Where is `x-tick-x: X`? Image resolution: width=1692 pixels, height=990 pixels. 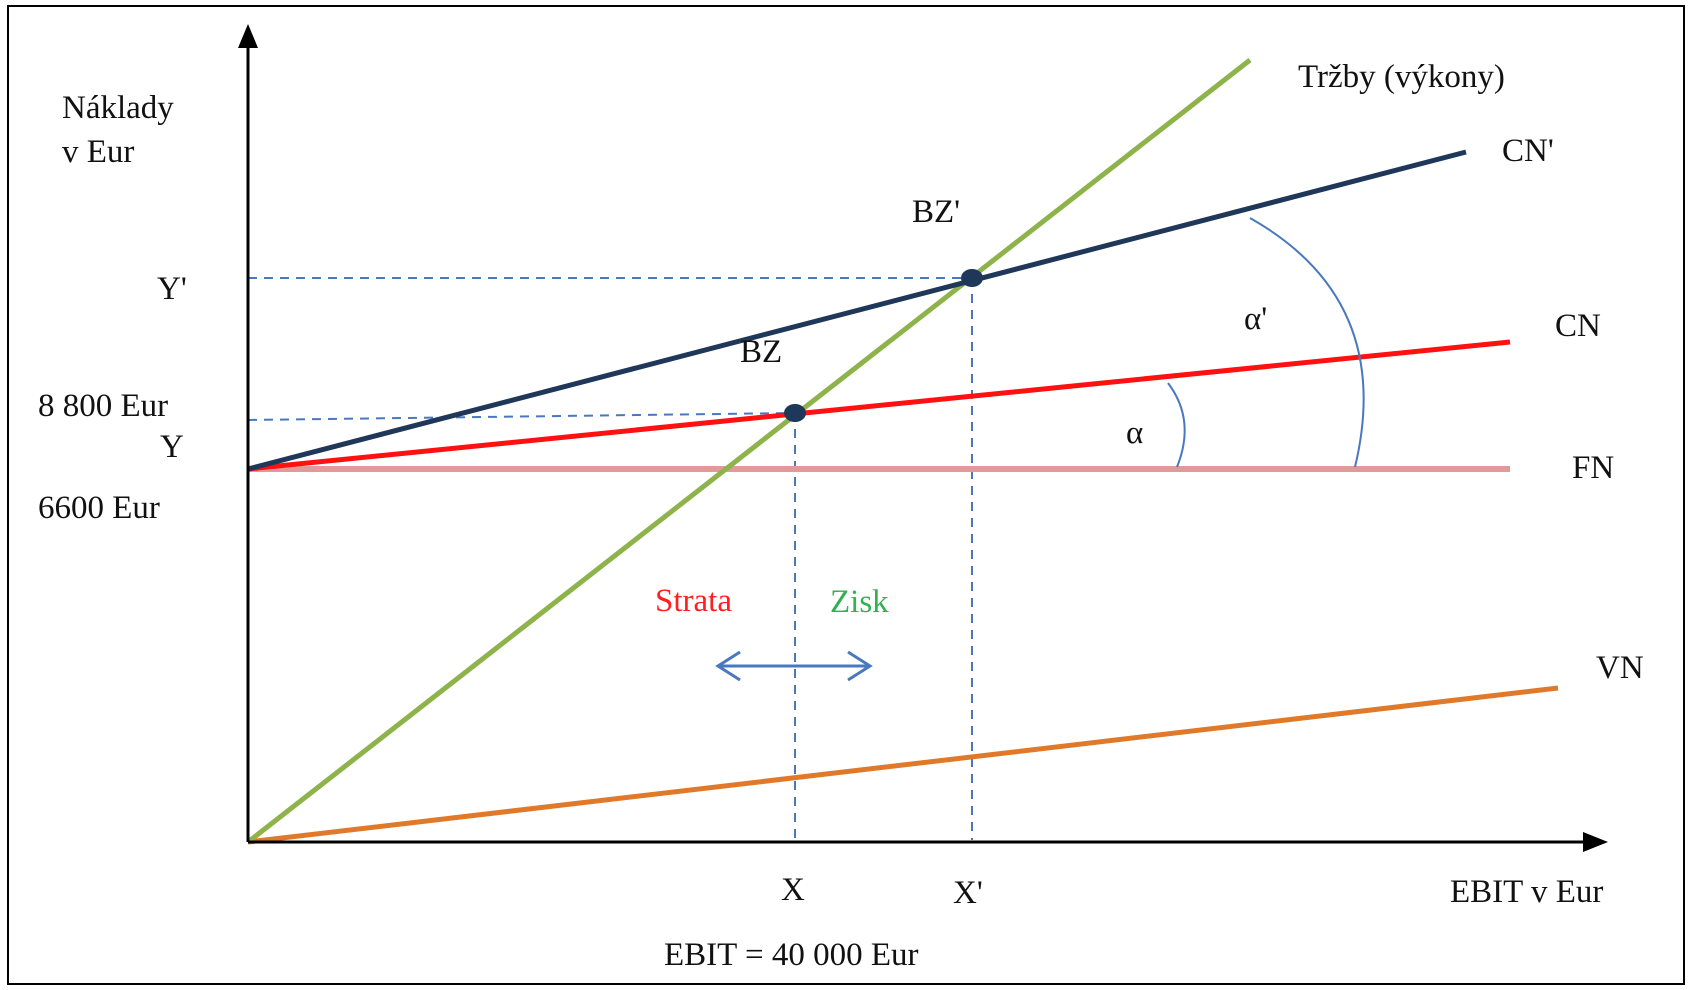
x-tick-x: X is located at coordinates (793, 890).